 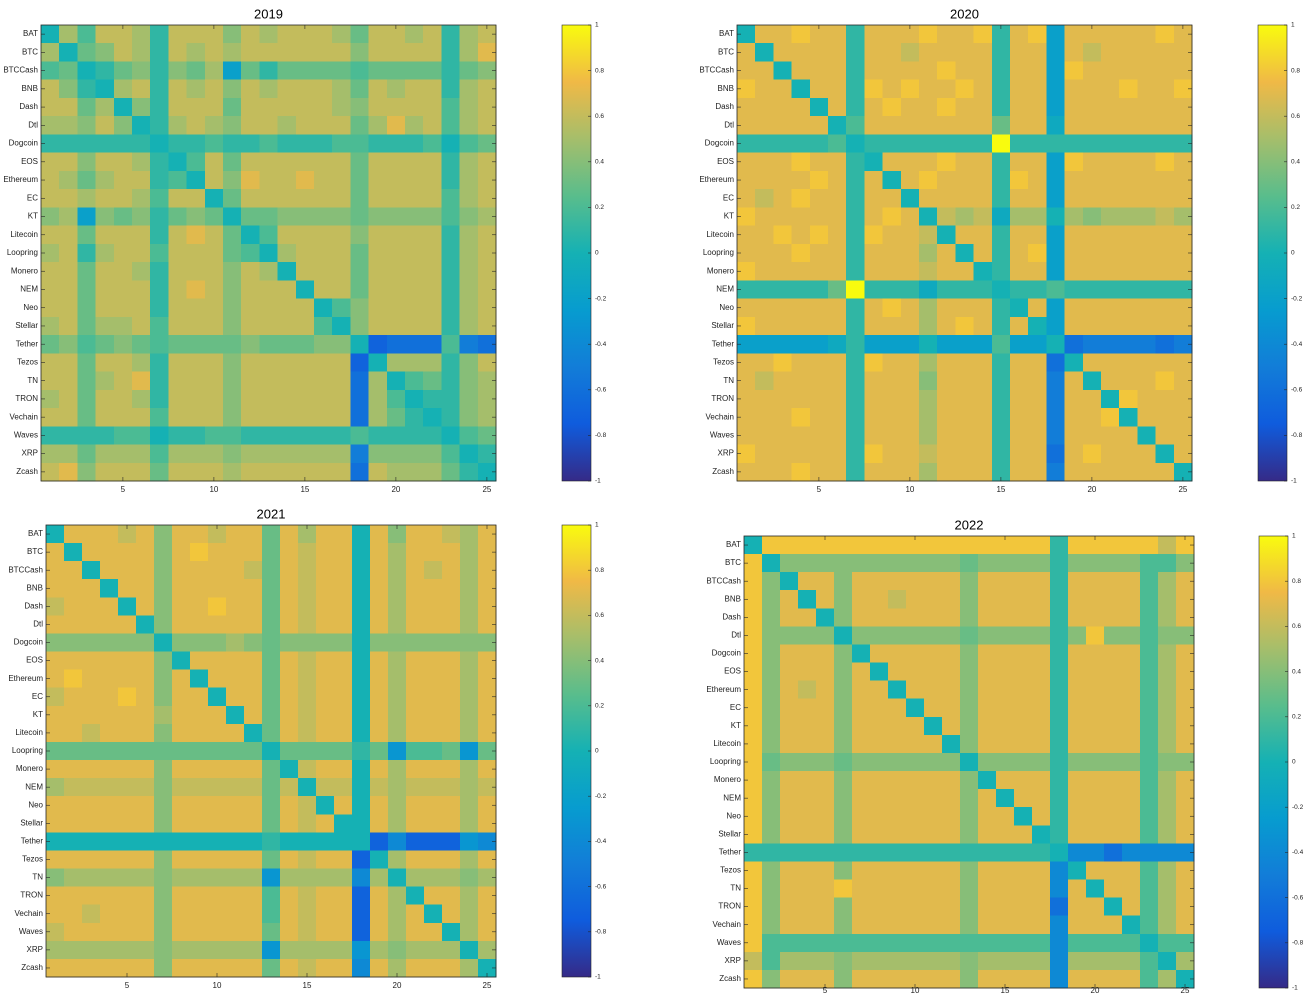 I want to click on y-tick-label: Loopring, so click(x=725, y=761).